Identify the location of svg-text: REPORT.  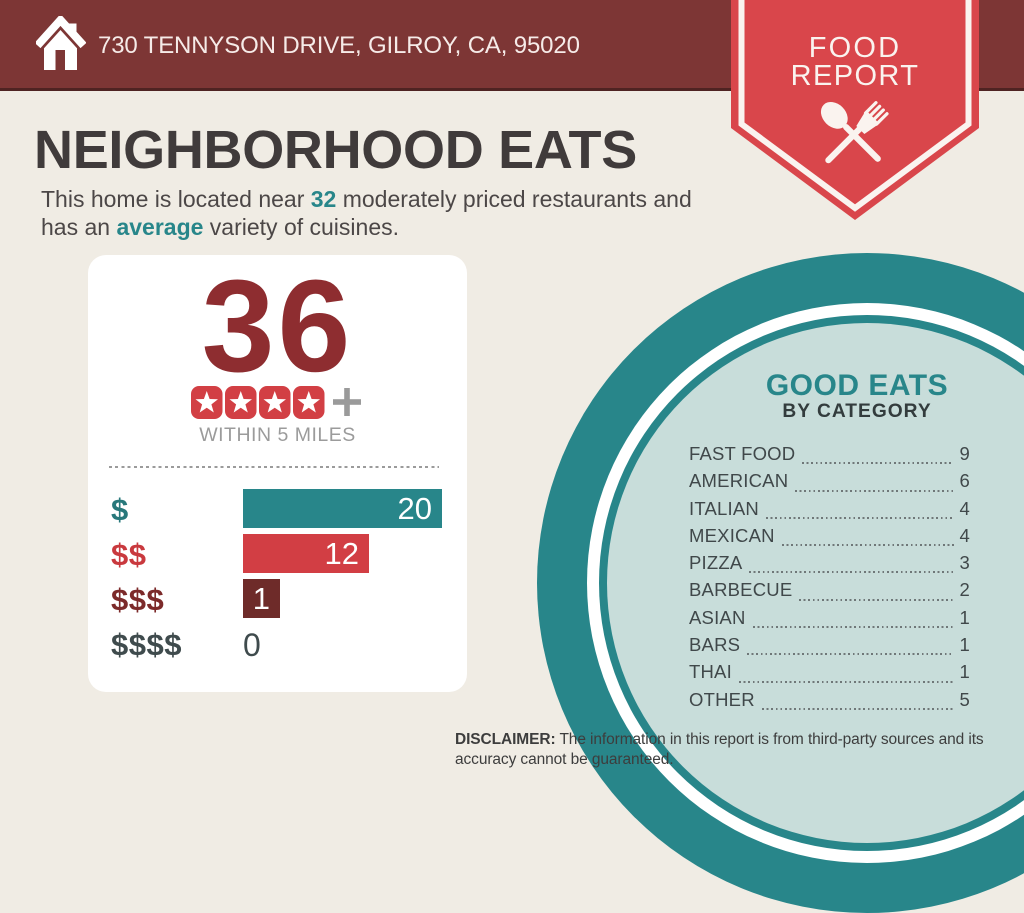
(855, 76).